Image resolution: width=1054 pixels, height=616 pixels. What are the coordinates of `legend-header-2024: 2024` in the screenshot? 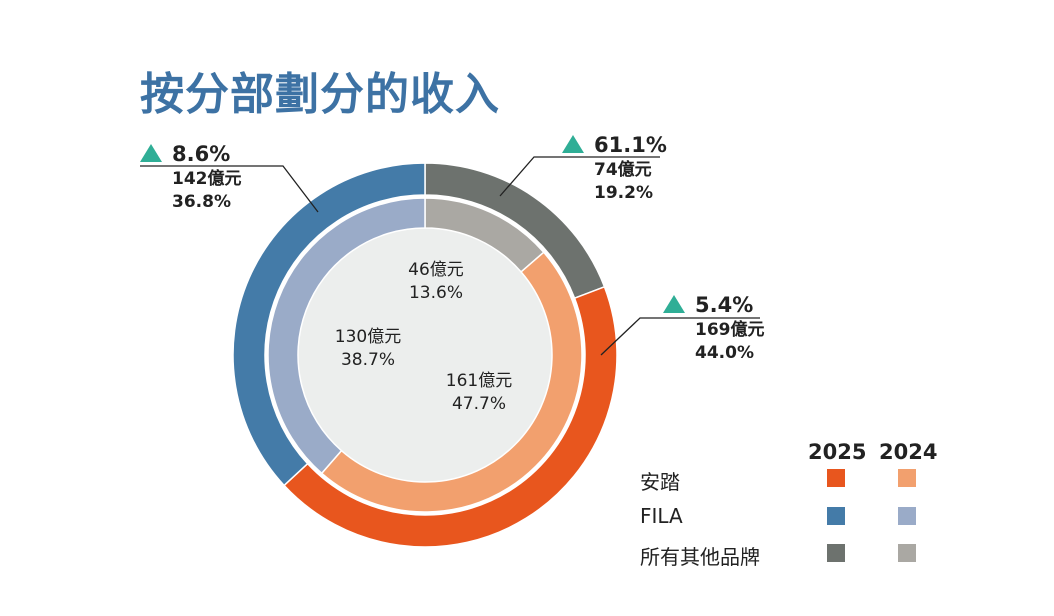 It's located at (908, 452).